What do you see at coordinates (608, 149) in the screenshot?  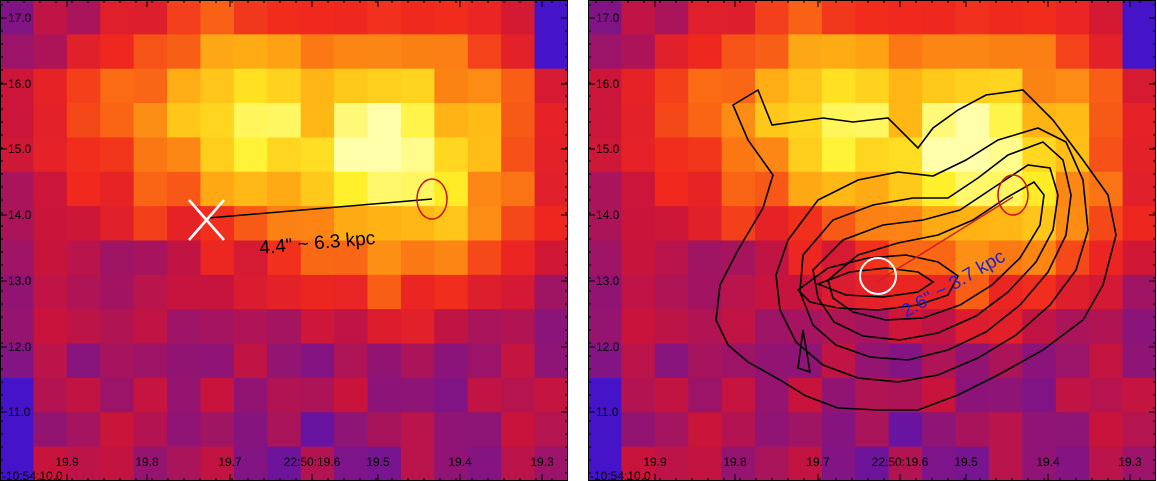 I see `dec-tick-label: 15.0` at bounding box center [608, 149].